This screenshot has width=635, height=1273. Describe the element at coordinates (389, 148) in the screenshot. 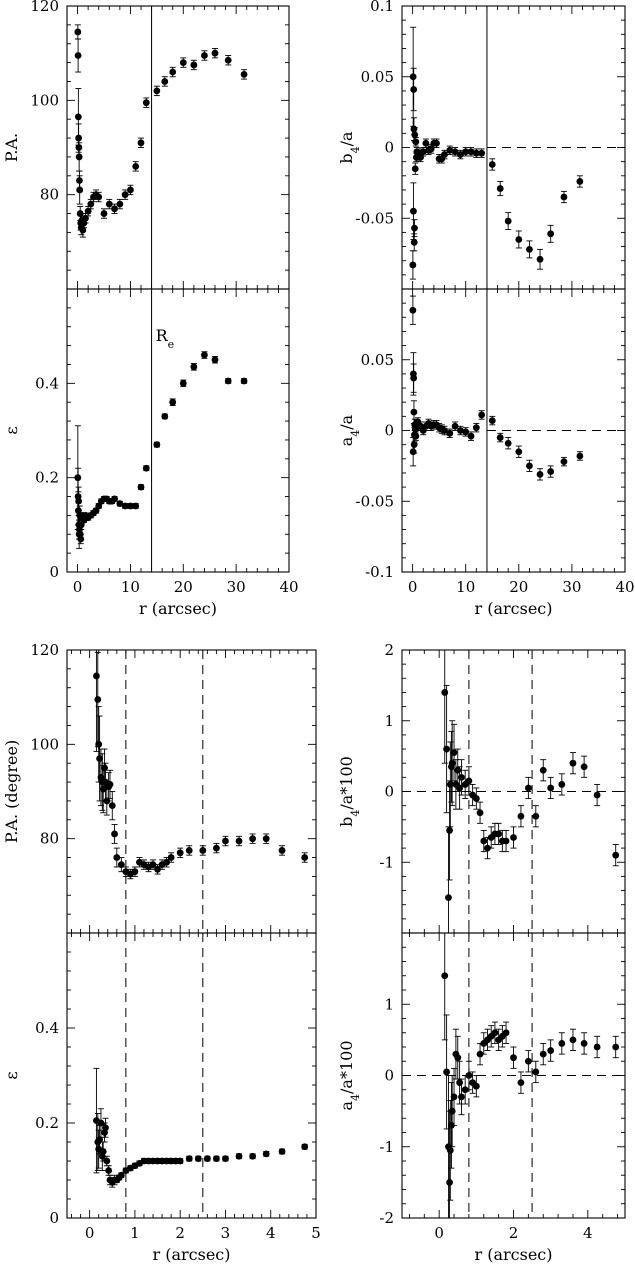

I see `y-tick-label: 0` at that location.